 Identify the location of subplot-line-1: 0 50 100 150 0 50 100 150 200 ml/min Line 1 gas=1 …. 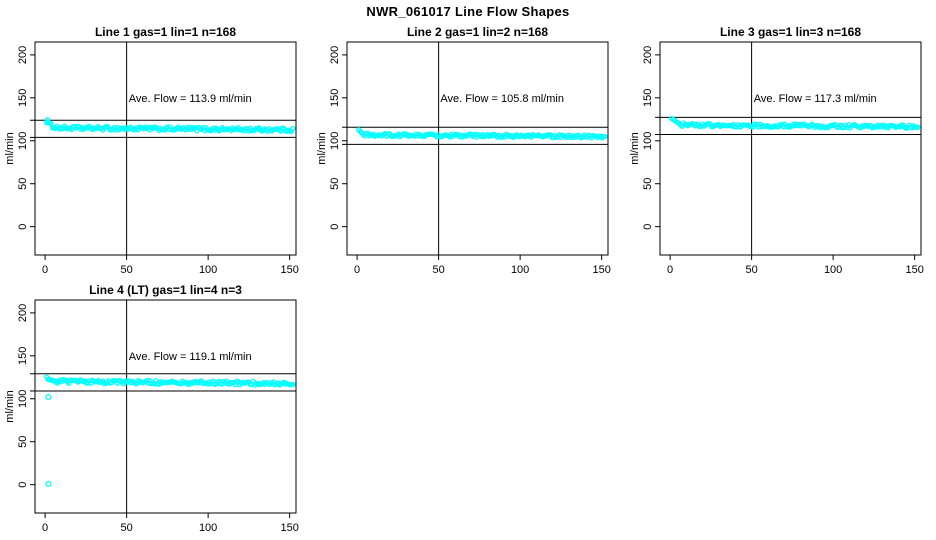
(151, 150).